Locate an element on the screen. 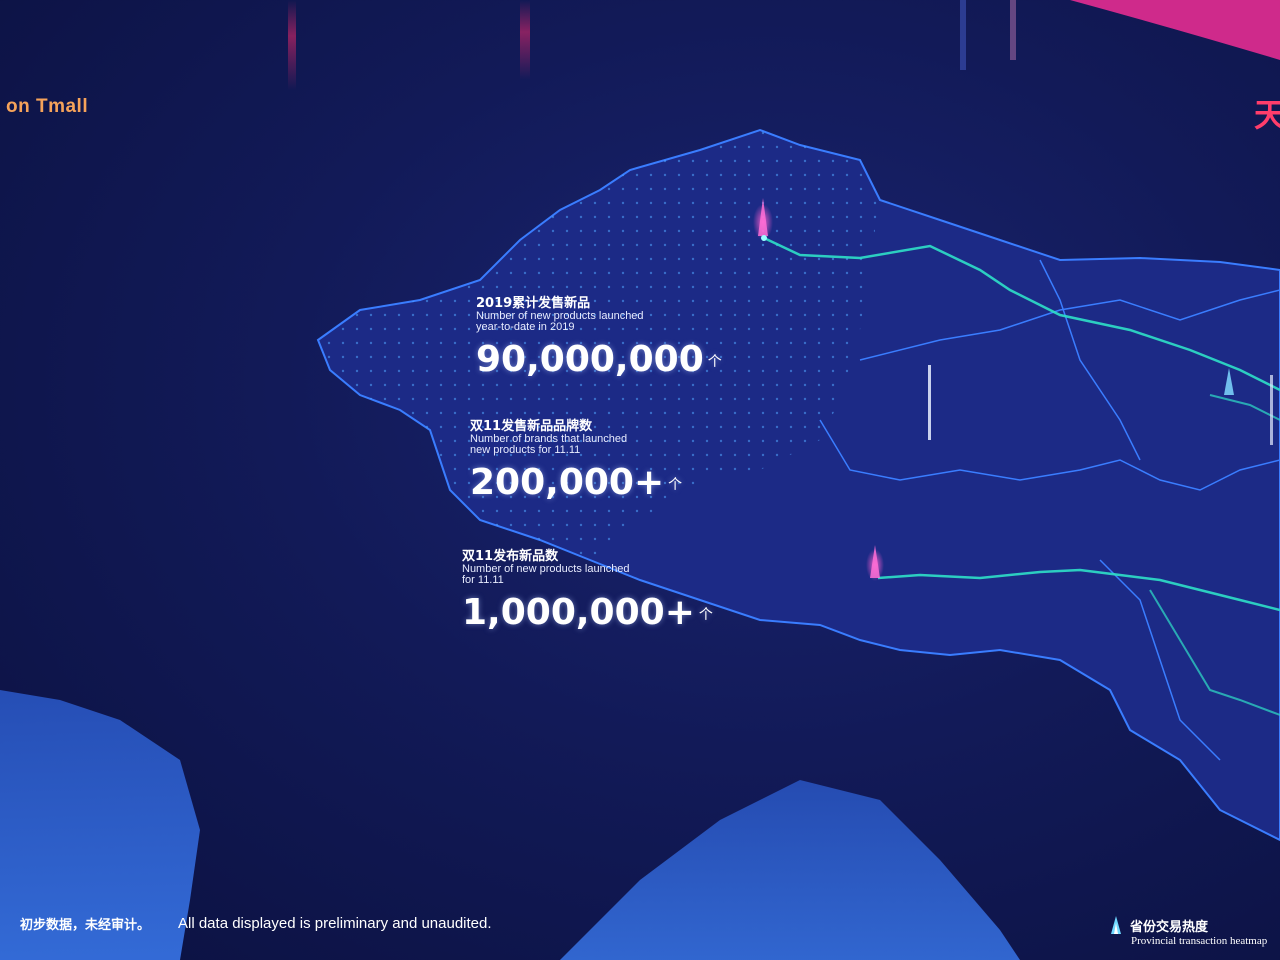  stat-number: 200,000+ is located at coordinates (567, 482).